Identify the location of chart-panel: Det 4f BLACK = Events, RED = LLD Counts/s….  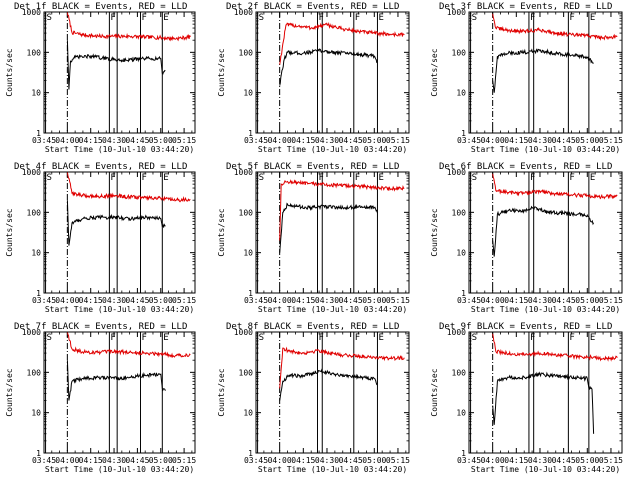
(100, 238).